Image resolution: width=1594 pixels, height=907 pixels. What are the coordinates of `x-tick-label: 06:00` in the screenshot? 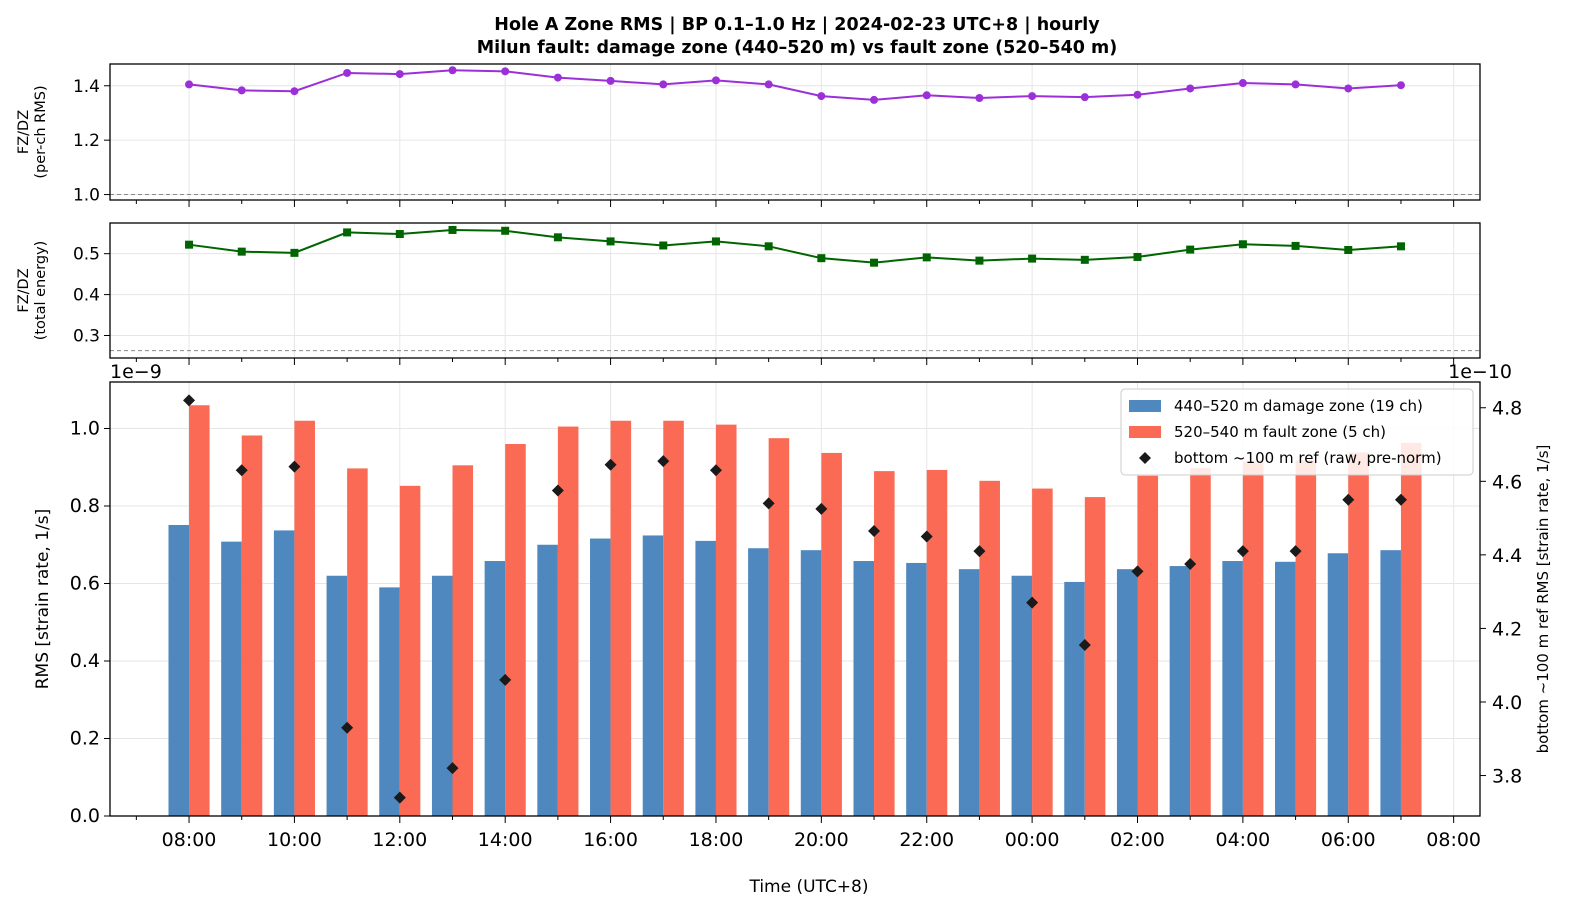 It's located at (1348, 840).